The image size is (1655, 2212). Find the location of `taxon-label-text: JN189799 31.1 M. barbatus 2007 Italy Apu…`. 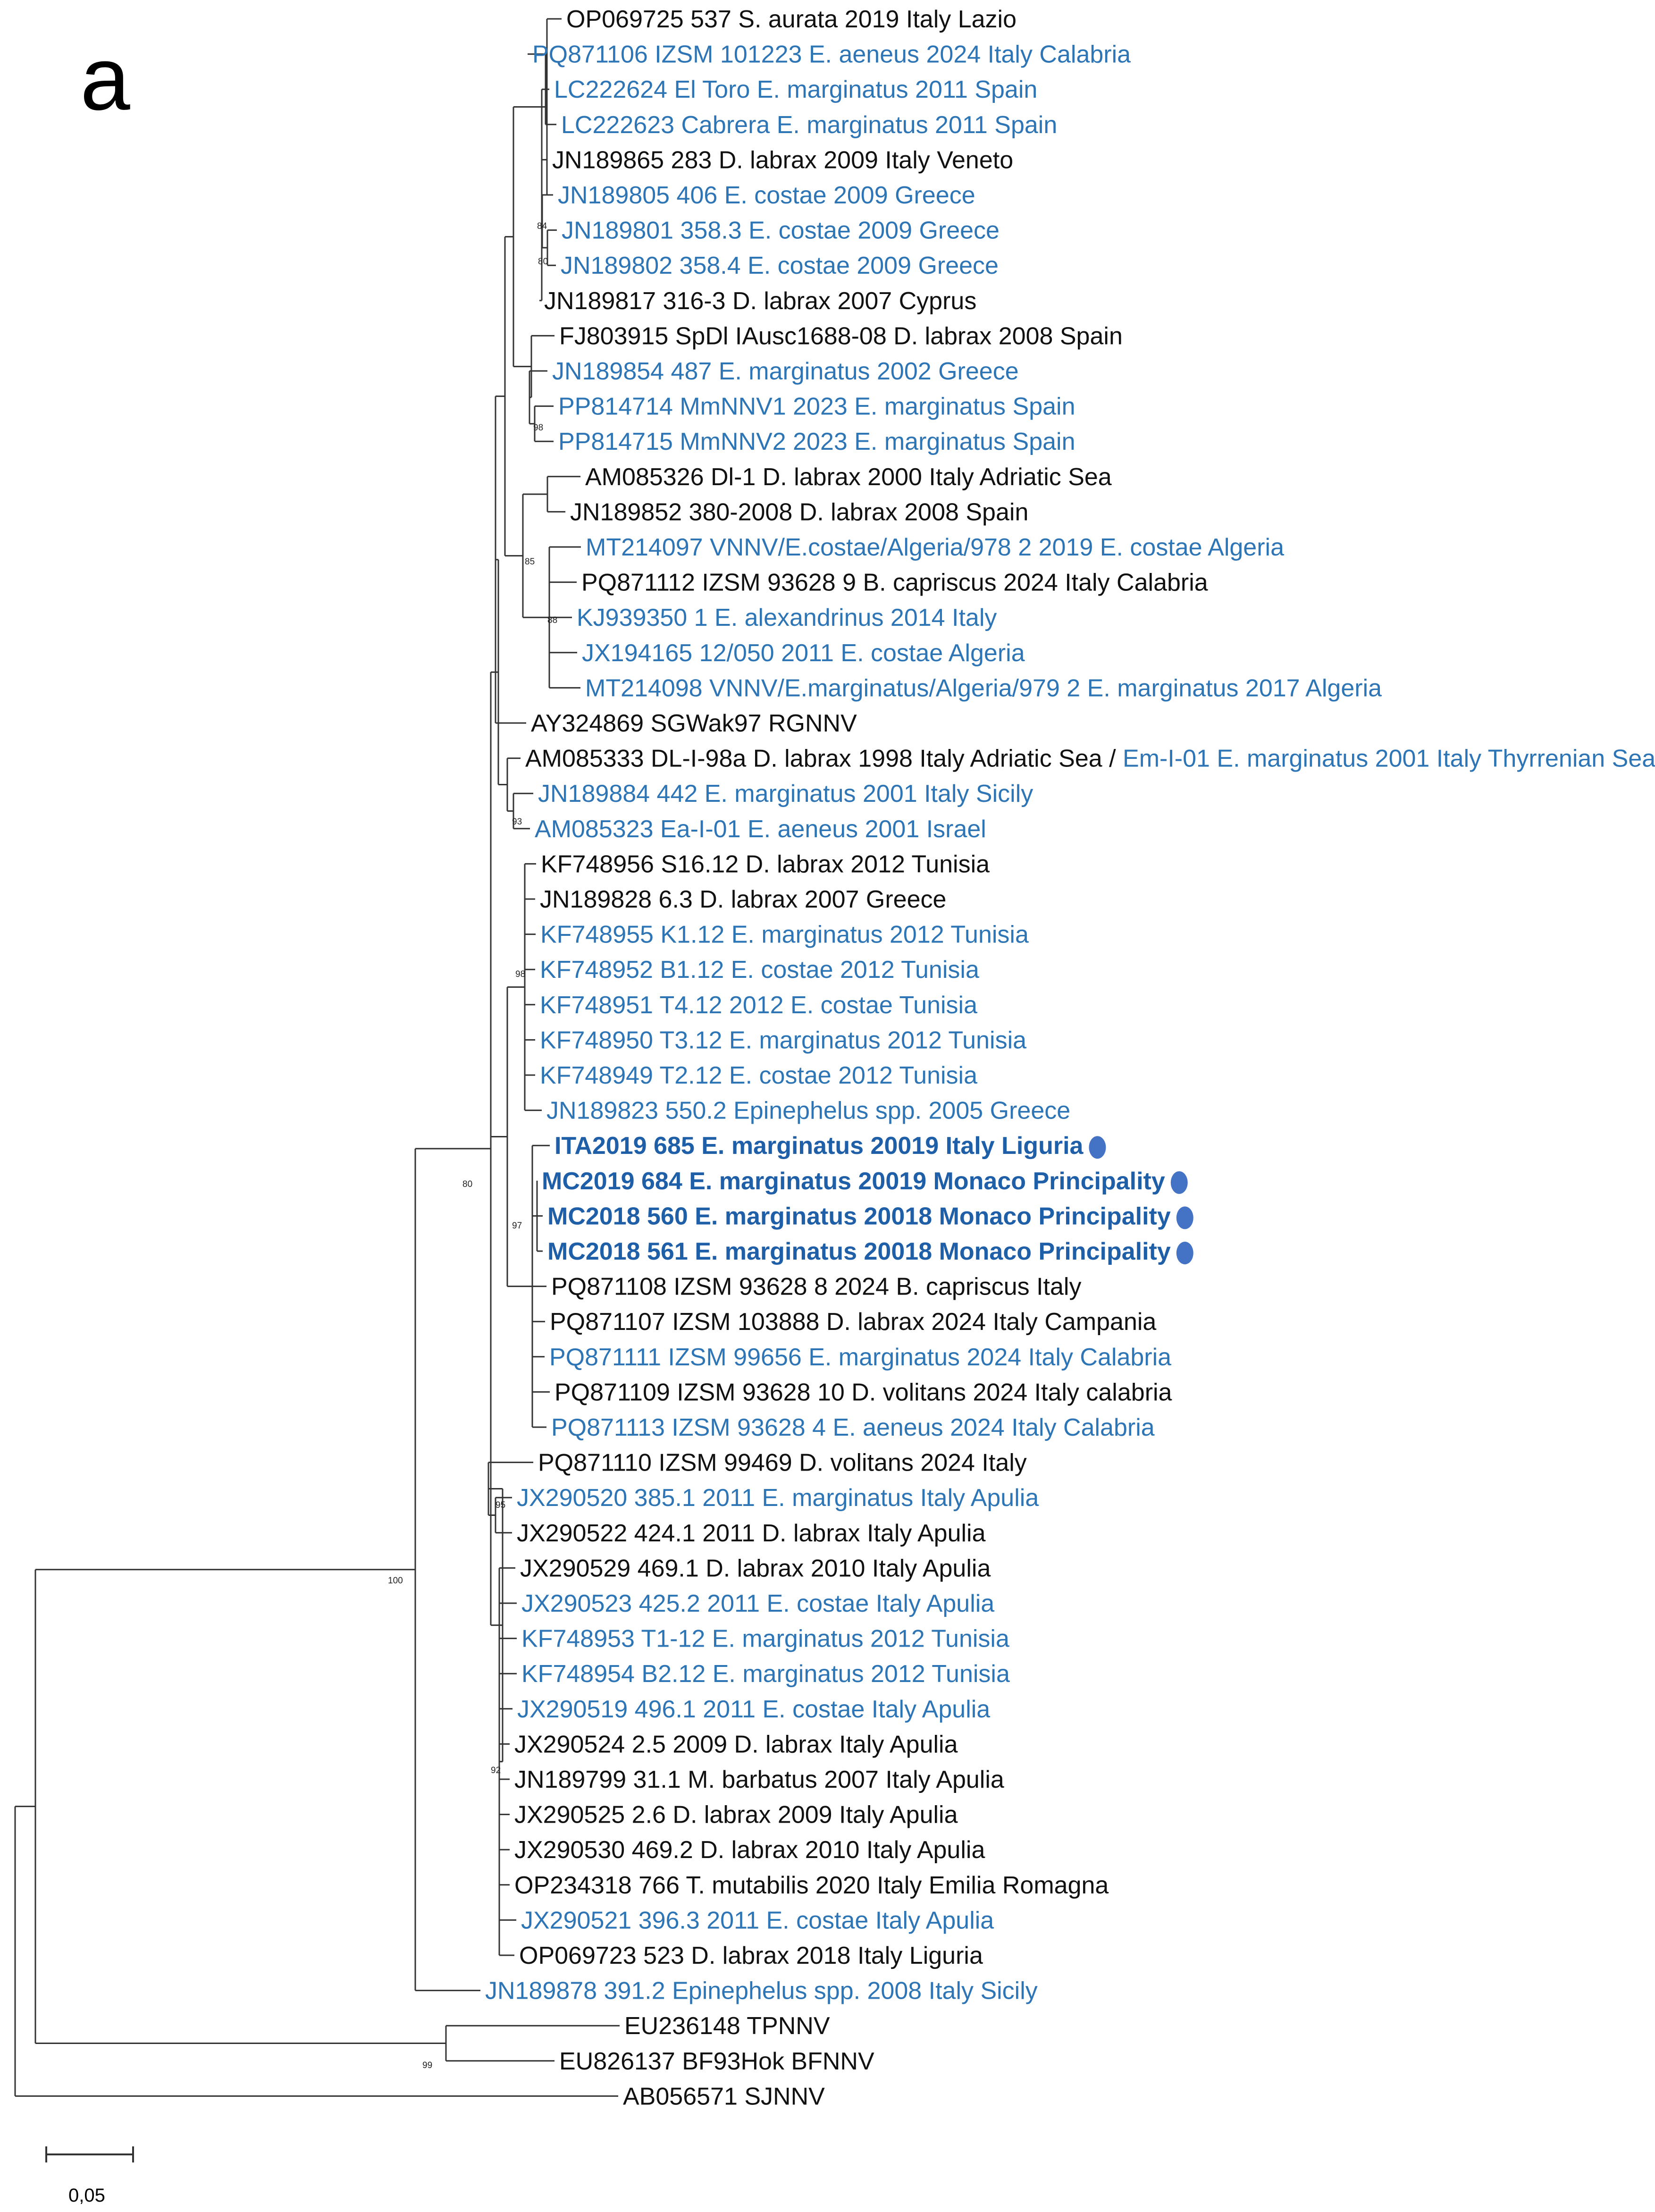

taxon-label-text: JN189799 31.1 M. barbatus 2007 Italy Apu… is located at coordinates (759, 1779).